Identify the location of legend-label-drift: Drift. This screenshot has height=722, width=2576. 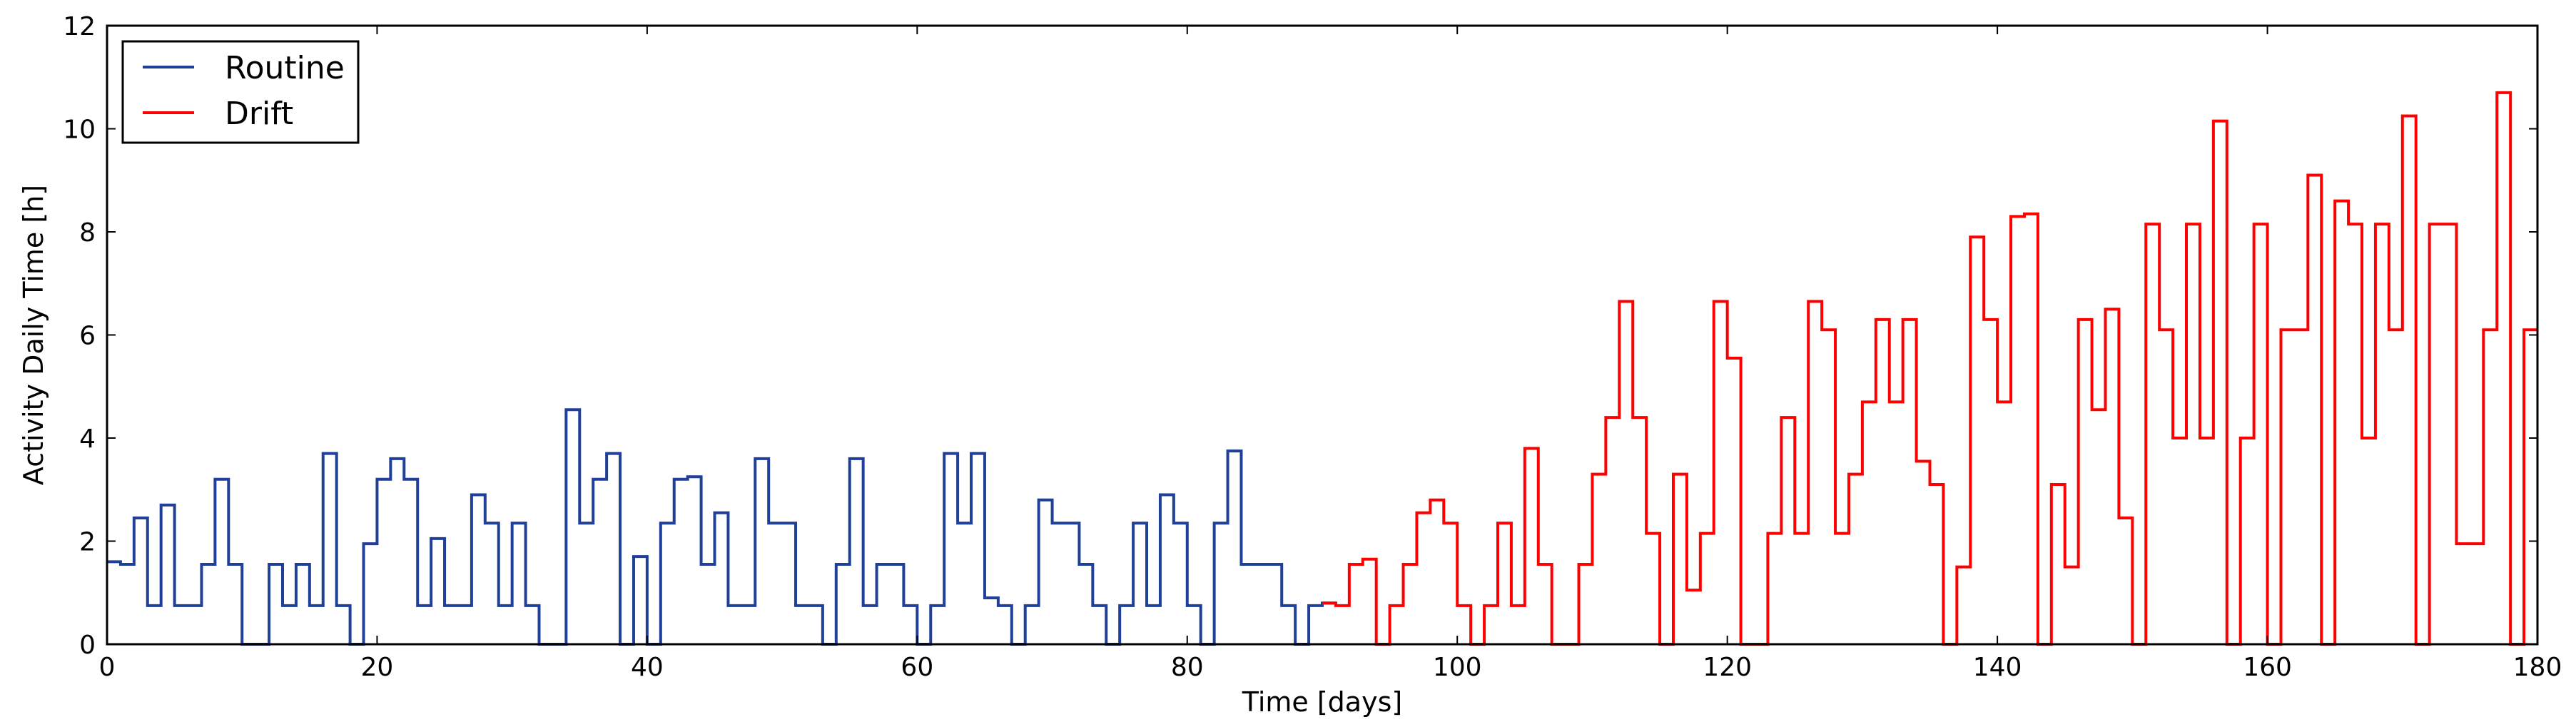
(259, 114).